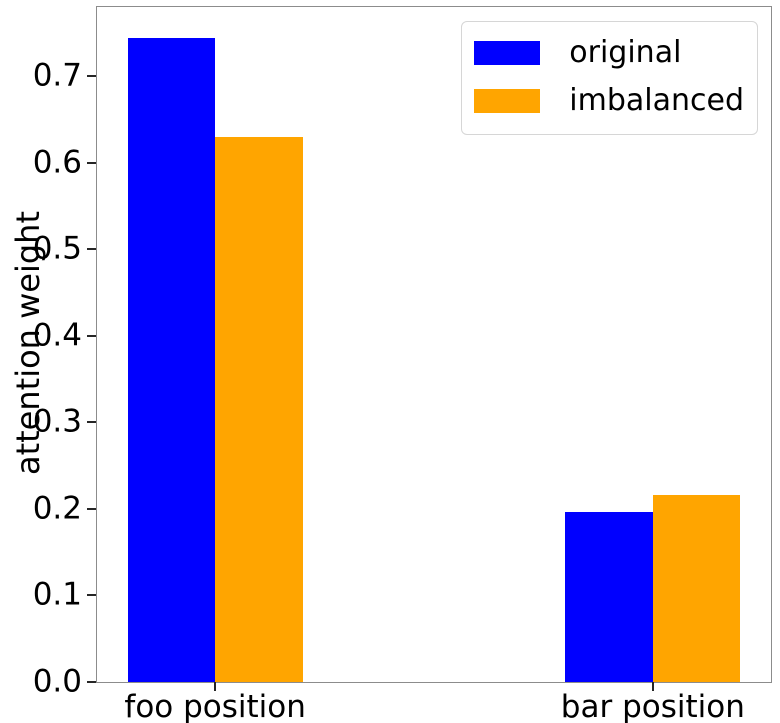 The height and width of the screenshot is (723, 780). Describe the element at coordinates (259, 409) in the screenshot. I see `bar-imbalanced-foo` at that location.